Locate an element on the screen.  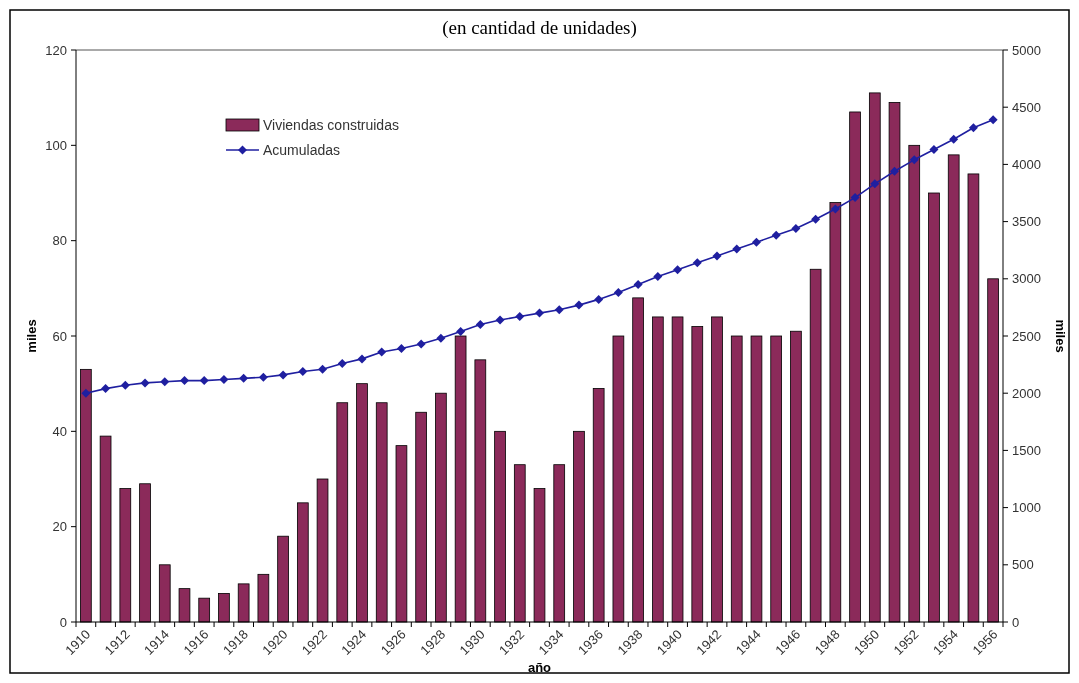
y-axis-title: miles is located at coordinates (31, 336).